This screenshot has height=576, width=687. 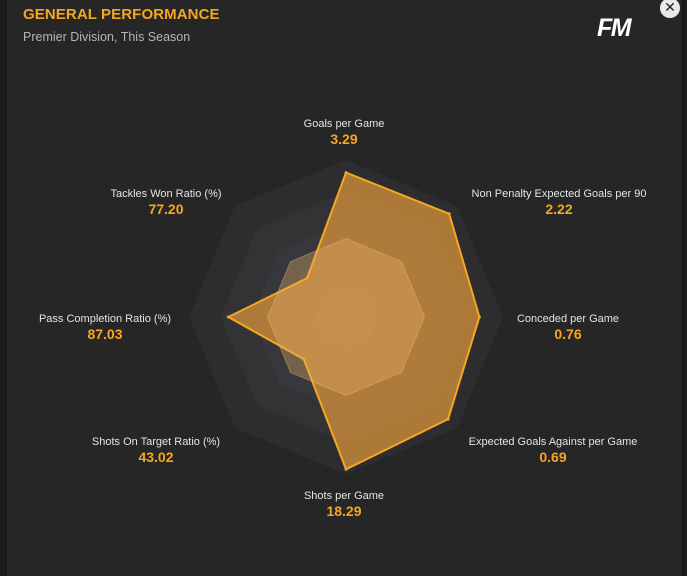 What do you see at coordinates (105, 334) in the screenshot?
I see `metric-value: 87.03` at bounding box center [105, 334].